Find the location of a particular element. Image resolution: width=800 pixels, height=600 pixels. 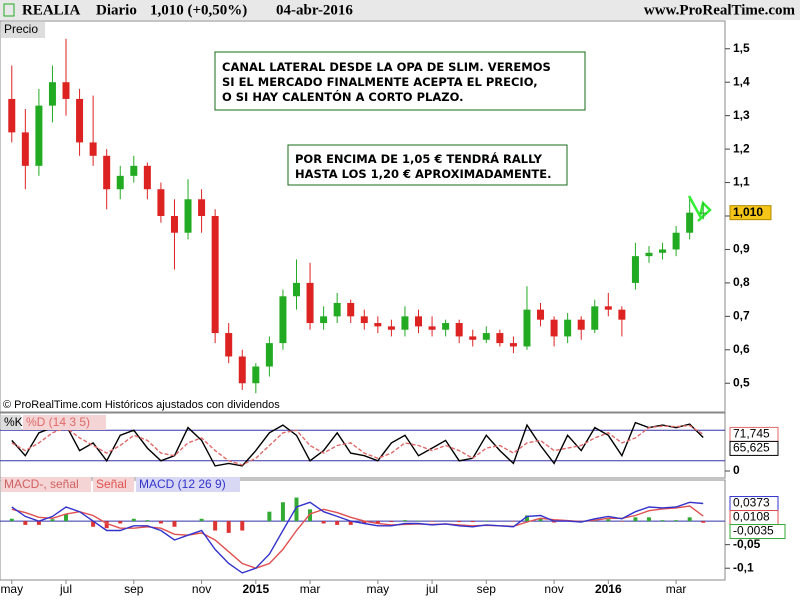

y-tick-label: 1,5 is located at coordinates (741, 48).